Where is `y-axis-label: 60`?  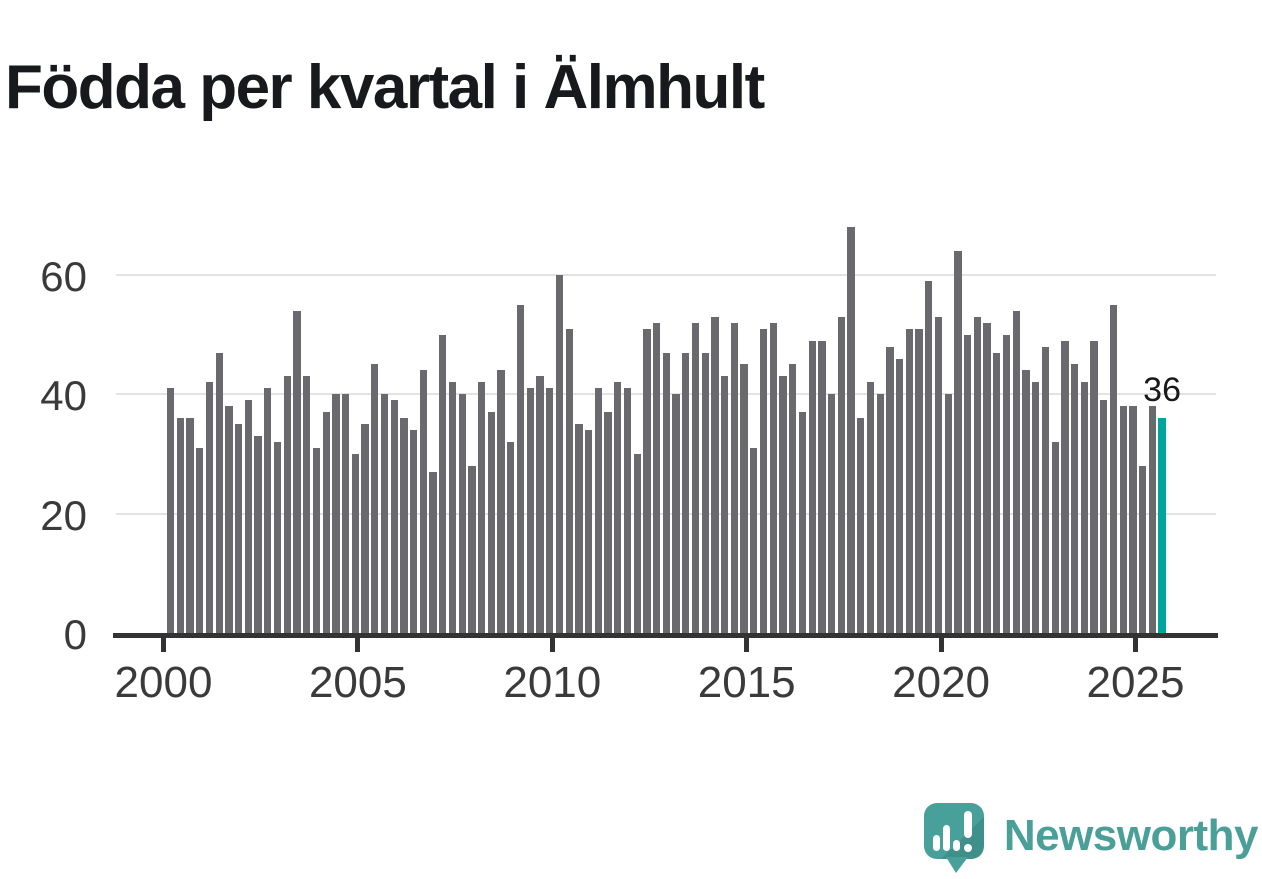 y-axis-label: 60 is located at coordinates (63, 276).